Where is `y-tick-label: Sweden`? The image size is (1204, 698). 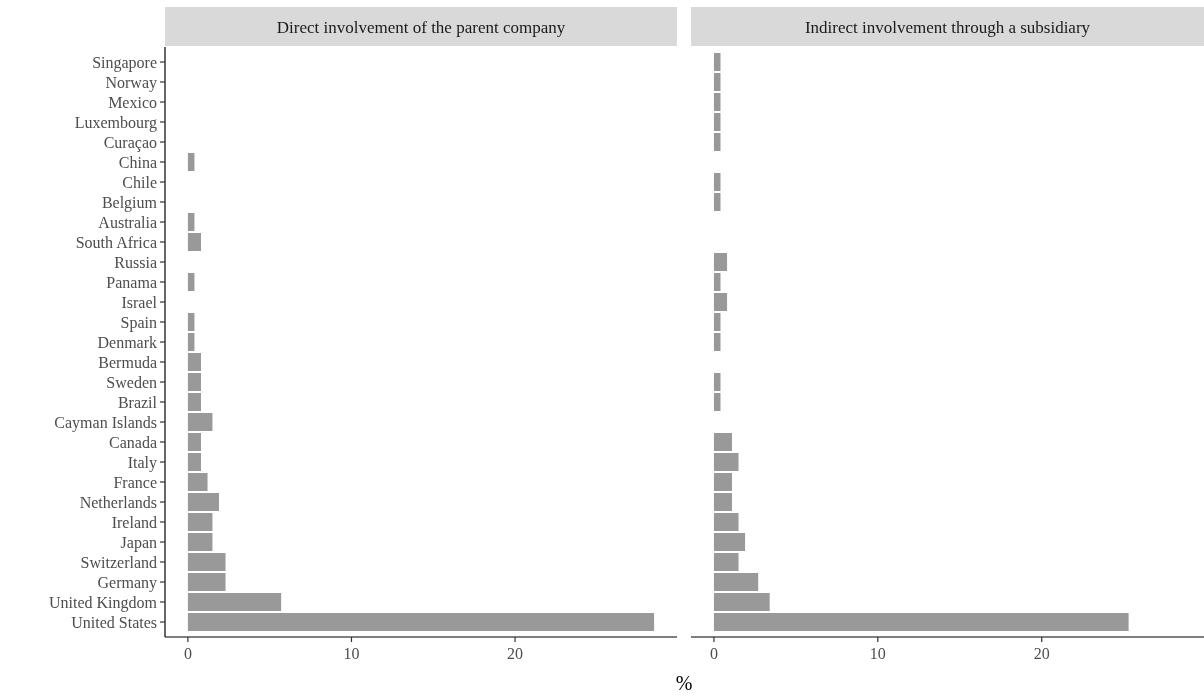 y-tick-label: Sweden is located at coordinates (131, 382).